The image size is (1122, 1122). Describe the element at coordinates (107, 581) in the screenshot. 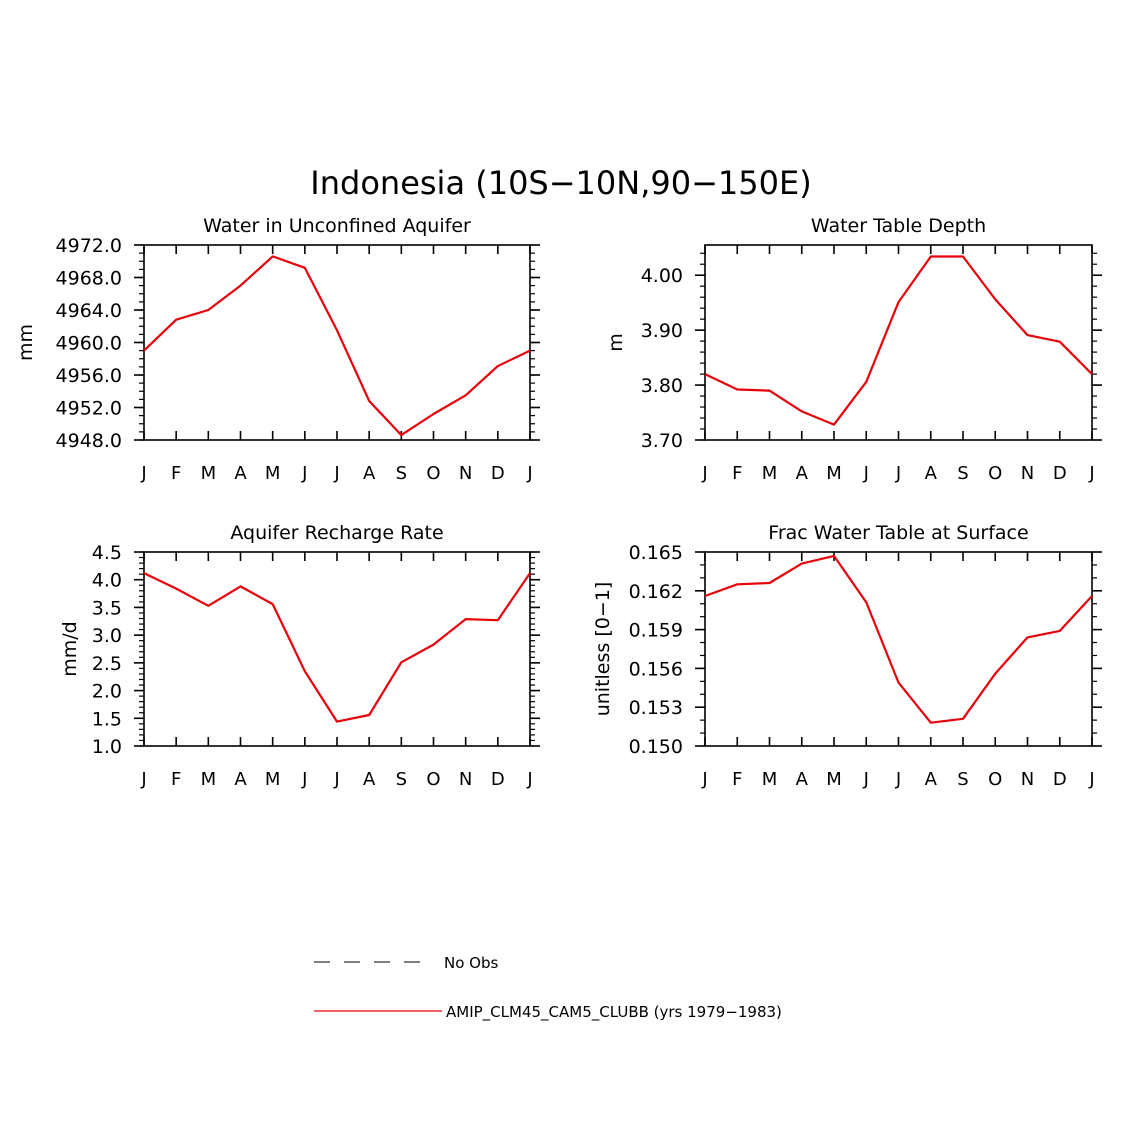

I see `y-tick-label: 4.0` at that location.